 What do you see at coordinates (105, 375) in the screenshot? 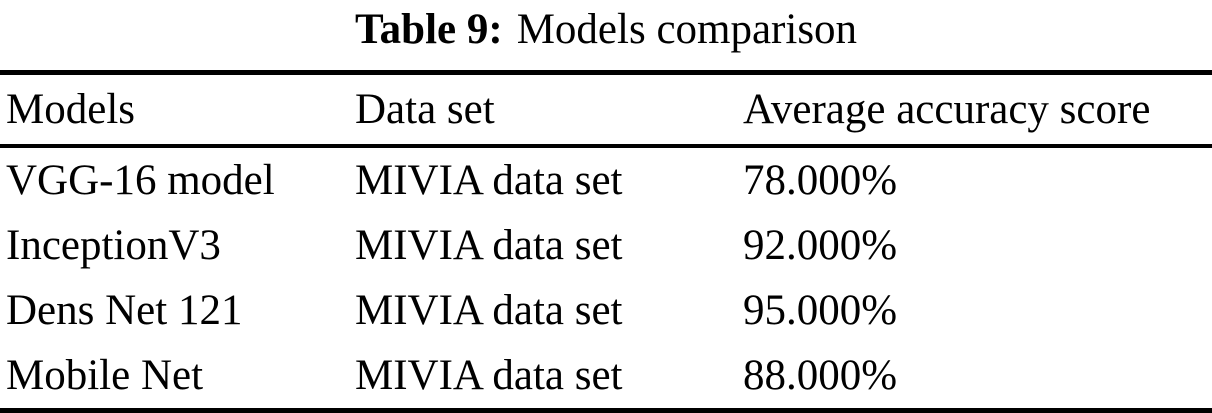
I see `cell-model-name: Mobile Net` at bounding box center [105, 375].